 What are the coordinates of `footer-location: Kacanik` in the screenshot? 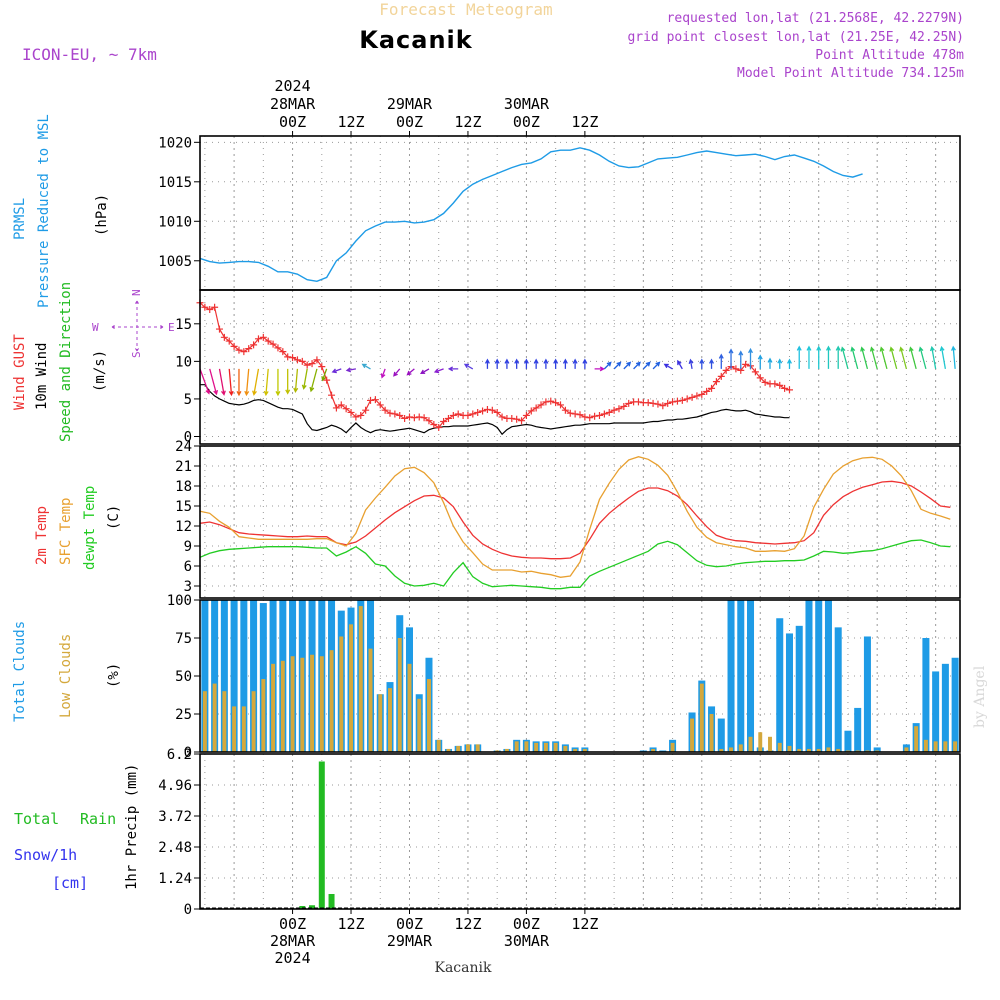 It's located at (463, 968).